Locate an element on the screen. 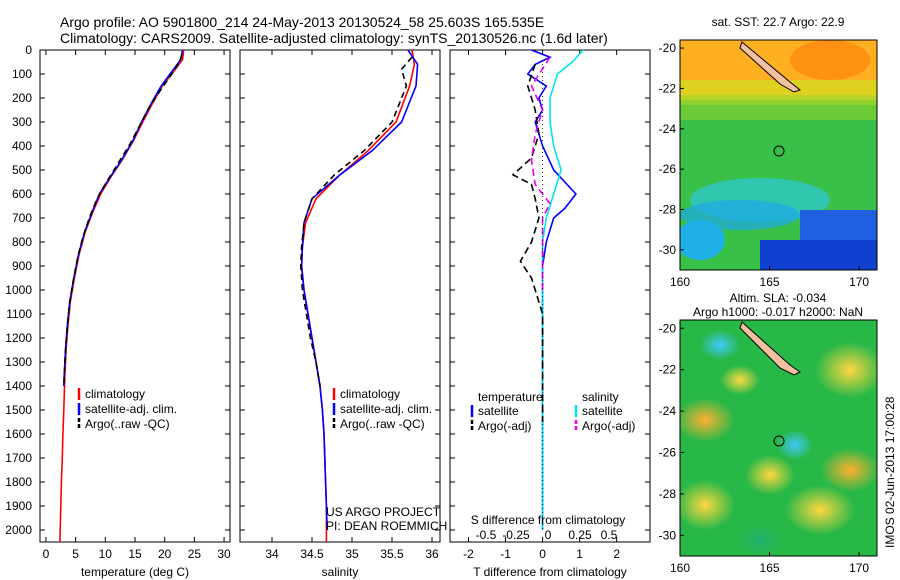 Image resolution: width=900 pixels, height=580 pixels. sla-map-axes: 160 165 170 -20 -22 -24 -26 -28 -30 is located at coordinates (764, 448).